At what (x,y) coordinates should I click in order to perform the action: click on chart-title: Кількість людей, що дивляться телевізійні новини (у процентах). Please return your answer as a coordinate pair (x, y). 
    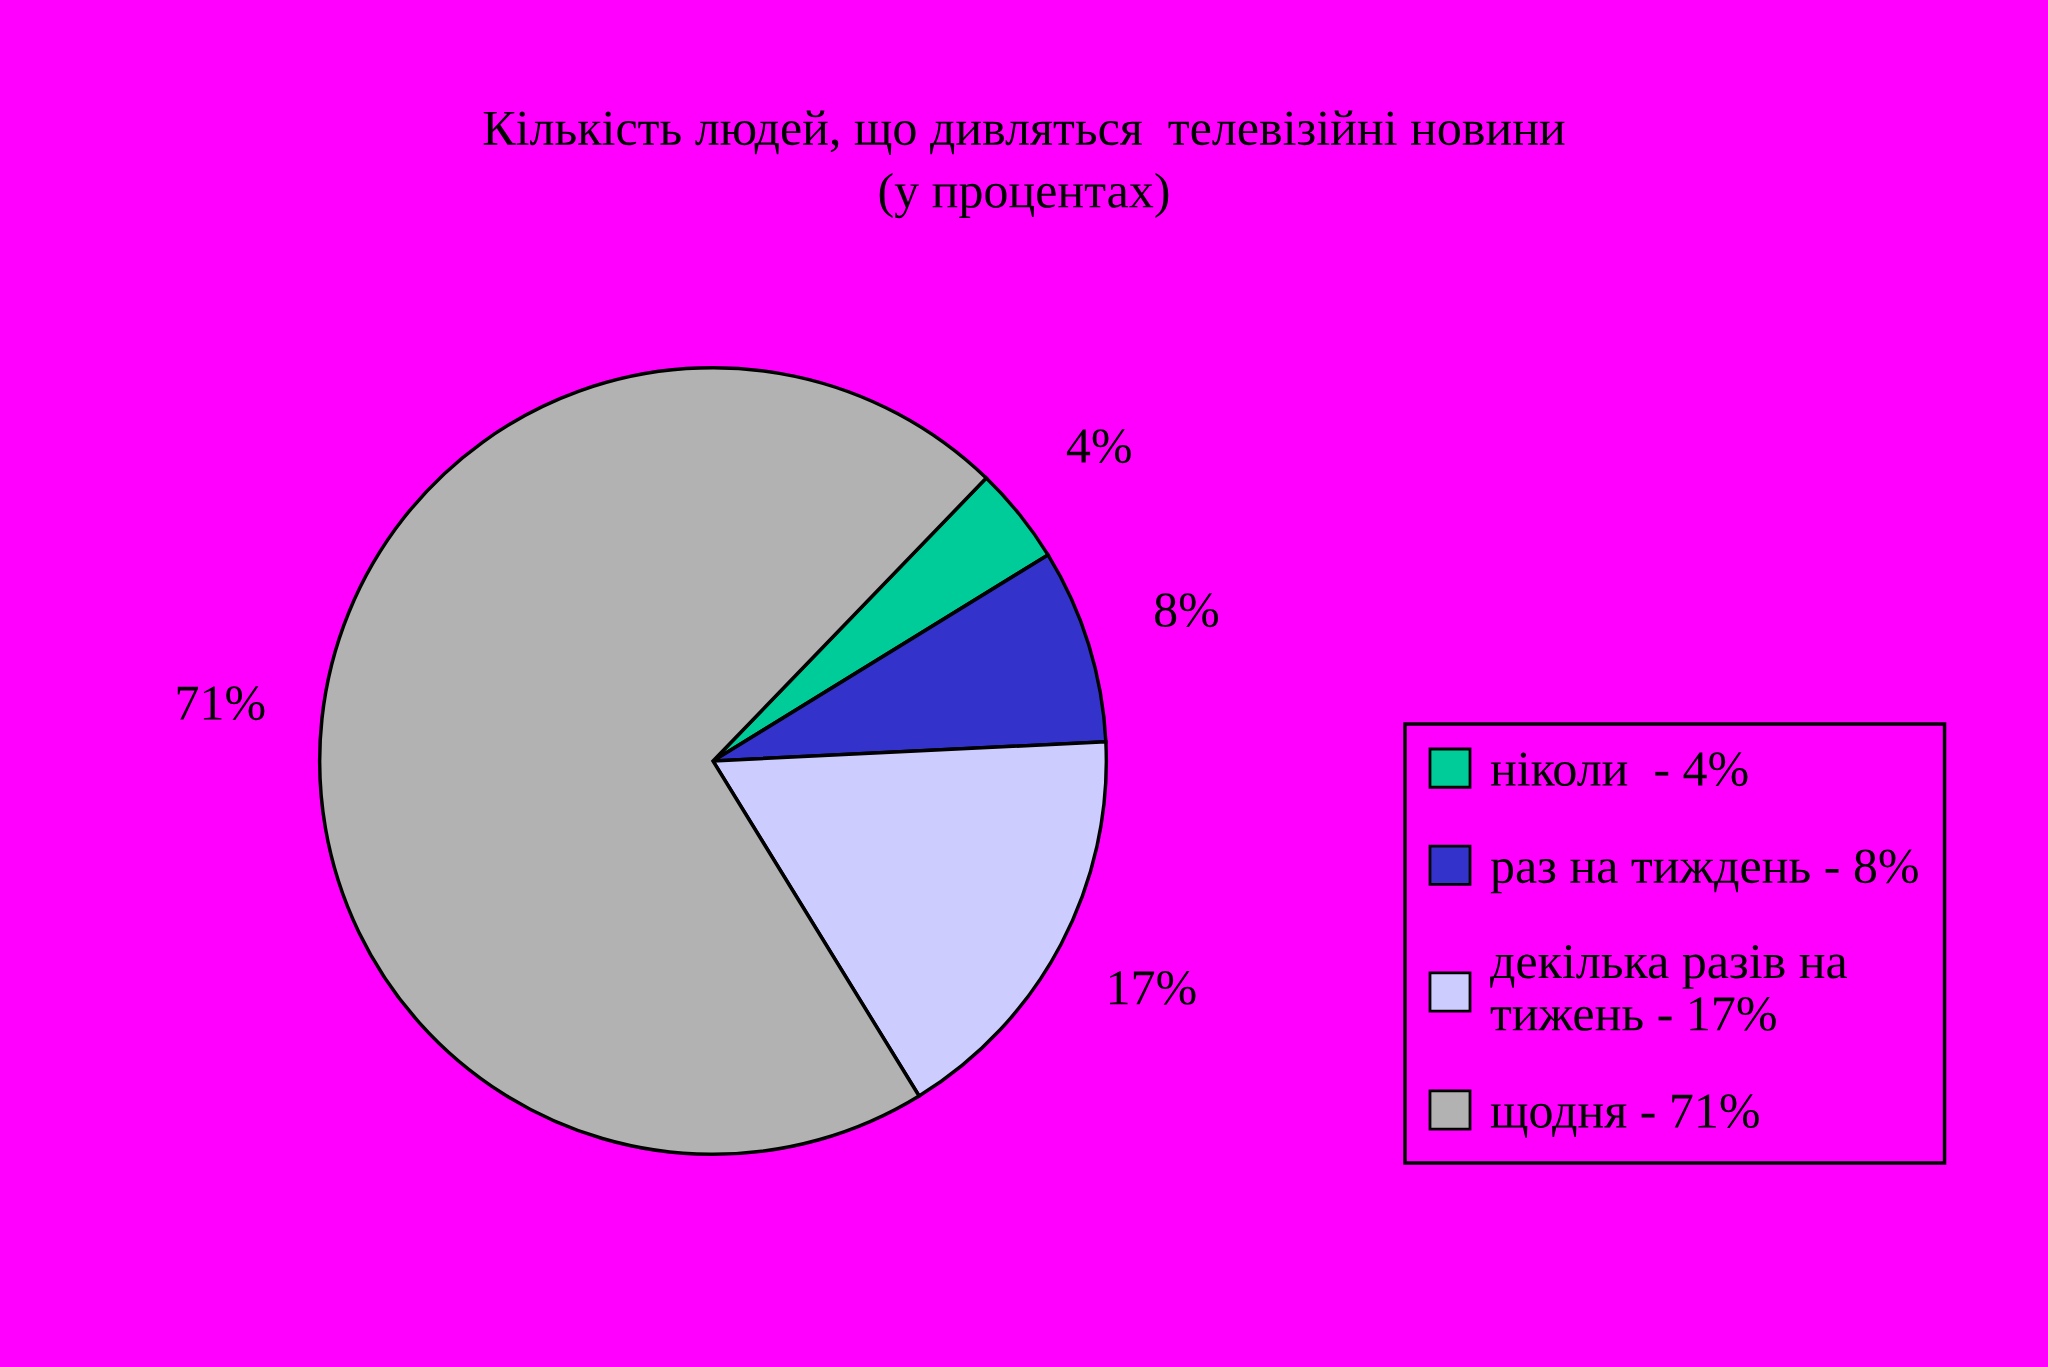
    Looking at the image, I should click on (1024, 164).